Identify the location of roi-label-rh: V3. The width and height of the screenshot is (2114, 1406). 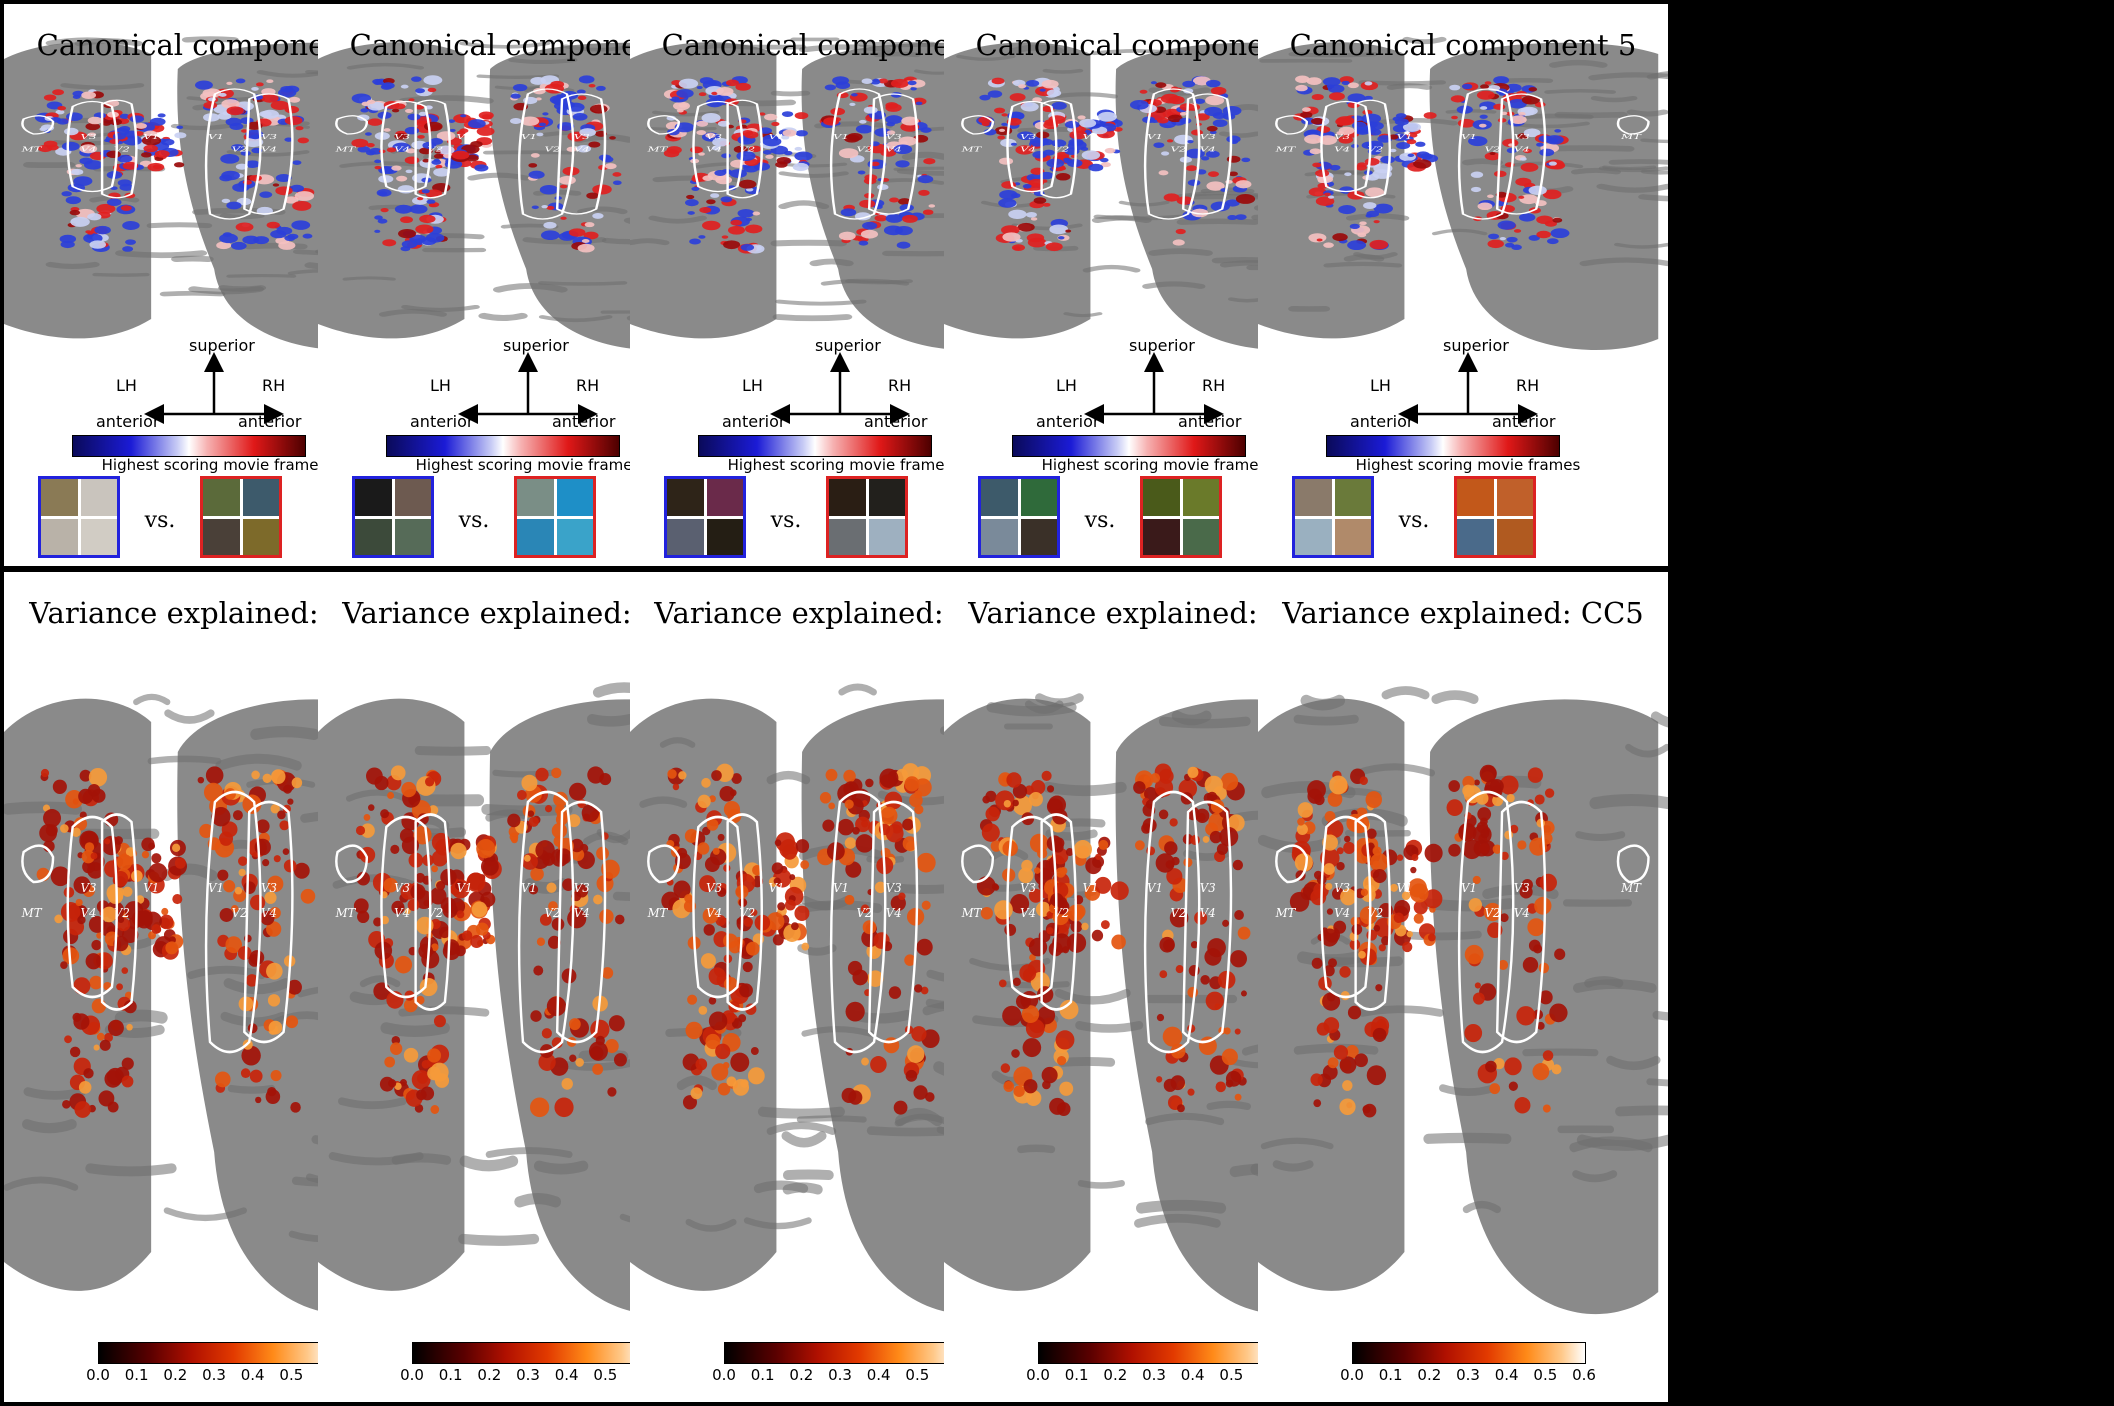
(894, 888).